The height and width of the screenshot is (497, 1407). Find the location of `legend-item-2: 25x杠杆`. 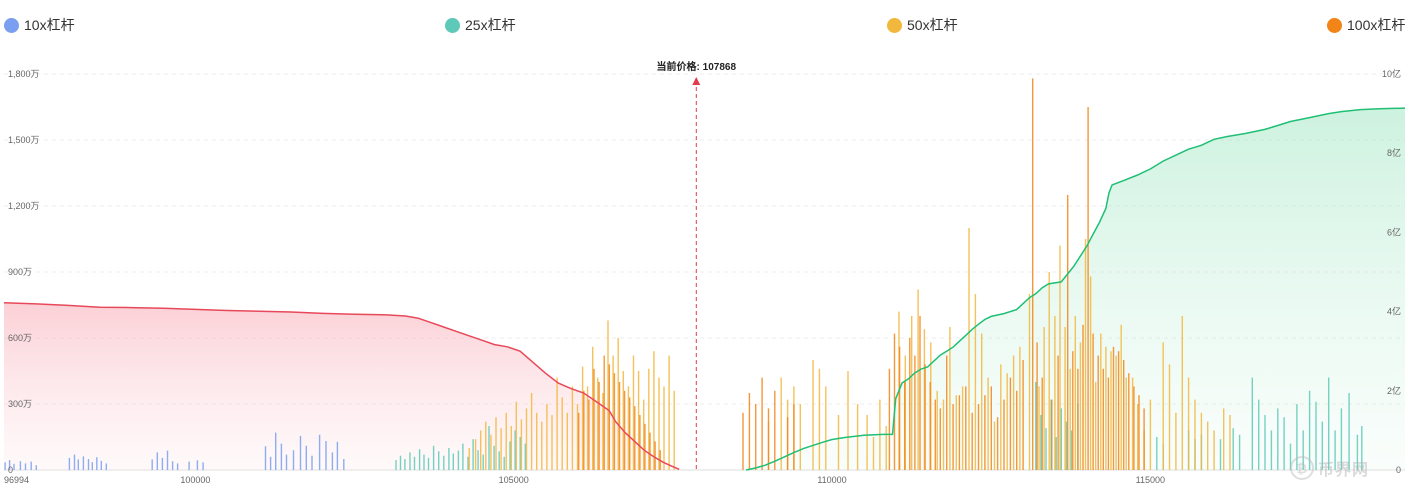

legend-item-2: 25x杠杆 is located at coordinates (480, 25).